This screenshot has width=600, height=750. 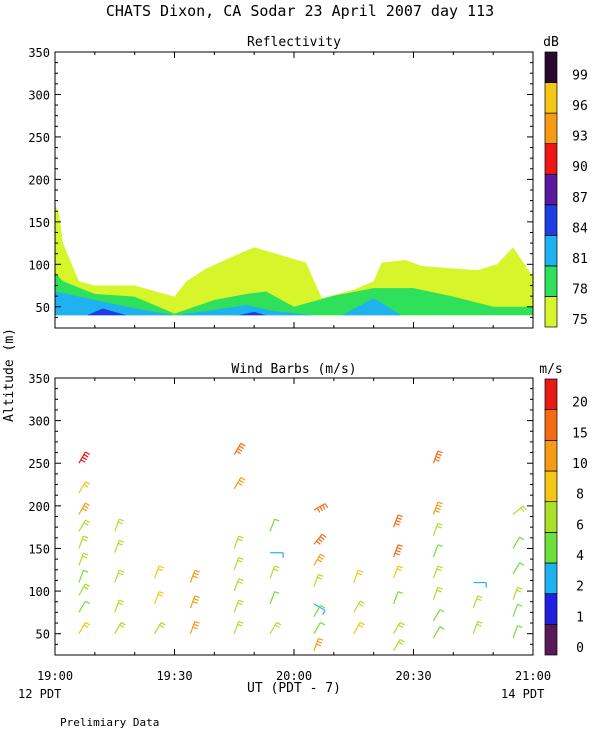 I want to click on reflectivity-colorbar-label: 81, so click(x=580, y=259).